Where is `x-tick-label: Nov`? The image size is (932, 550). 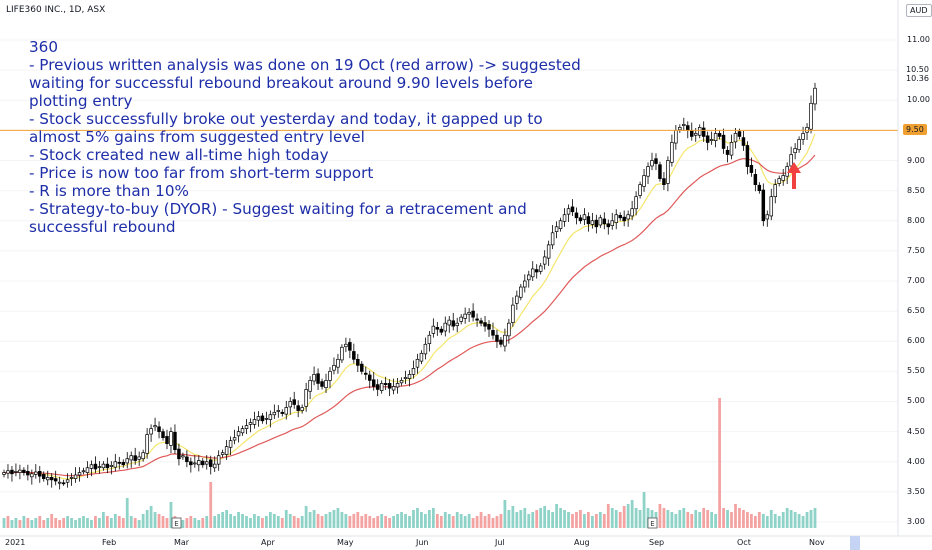 x-tick-label: Nov is located at coordinates (817, 542).